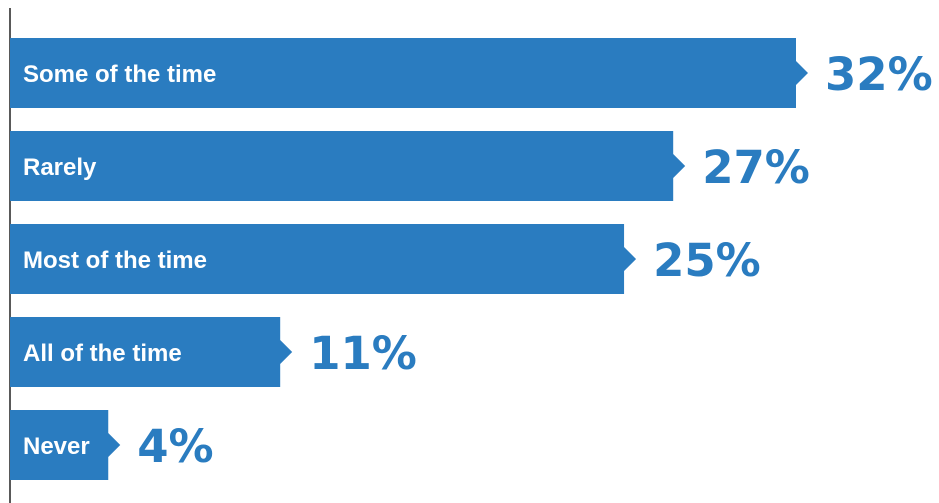 The width and height of the screenshot is (939, 503). I want to click on value-label: 11%, so click(363, 353).